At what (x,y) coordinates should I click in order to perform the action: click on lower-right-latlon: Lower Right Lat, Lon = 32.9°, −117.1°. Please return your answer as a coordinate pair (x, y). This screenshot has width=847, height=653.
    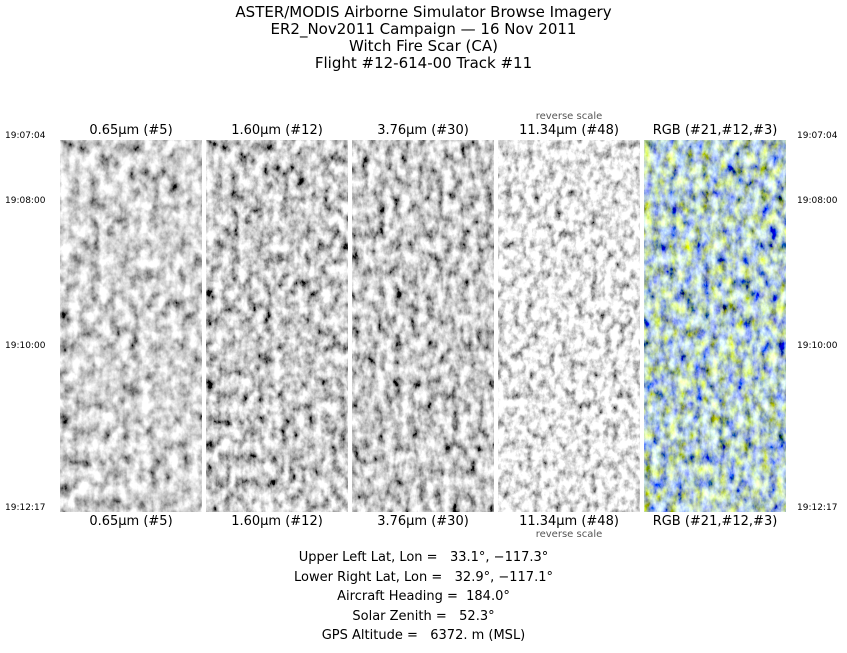
    Looking at the image, I should click on (423, 577).